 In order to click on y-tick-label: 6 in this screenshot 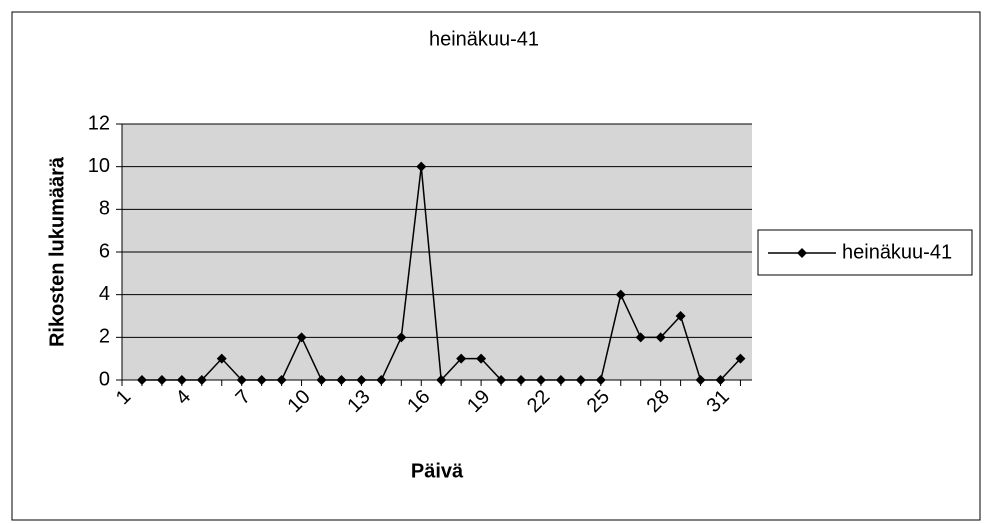, I will do `click(104, 251)`.